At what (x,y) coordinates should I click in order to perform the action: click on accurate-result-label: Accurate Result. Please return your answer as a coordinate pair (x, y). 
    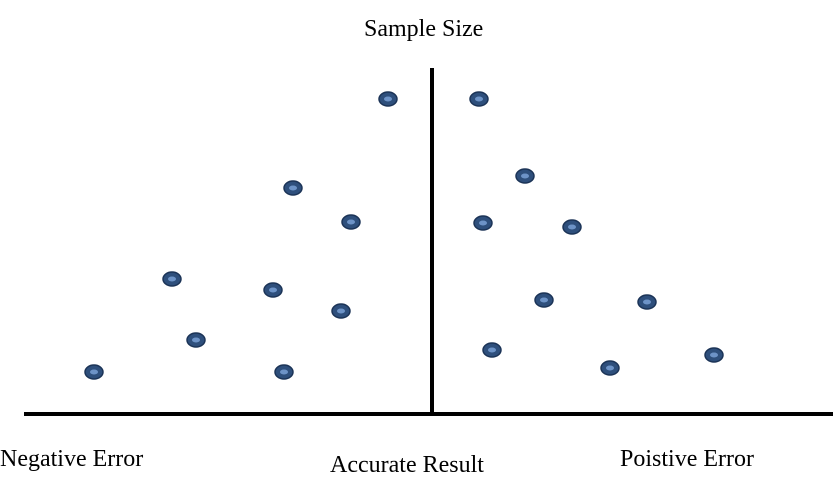
    Looking at the image, I should click on (407, 465).